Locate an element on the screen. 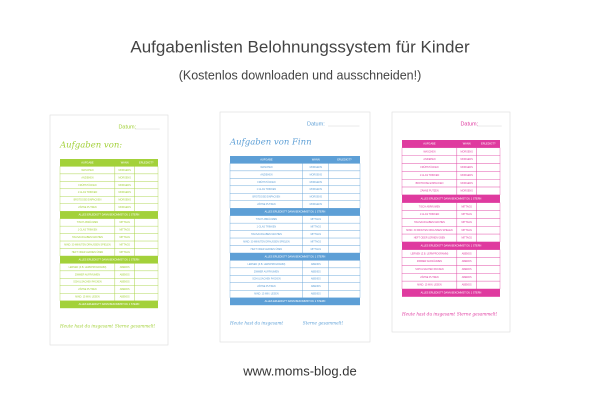 The image size is (600, 400). cell-text: HEFT ODER LERNEN ÜBEN is located at coordinates (430, 238).